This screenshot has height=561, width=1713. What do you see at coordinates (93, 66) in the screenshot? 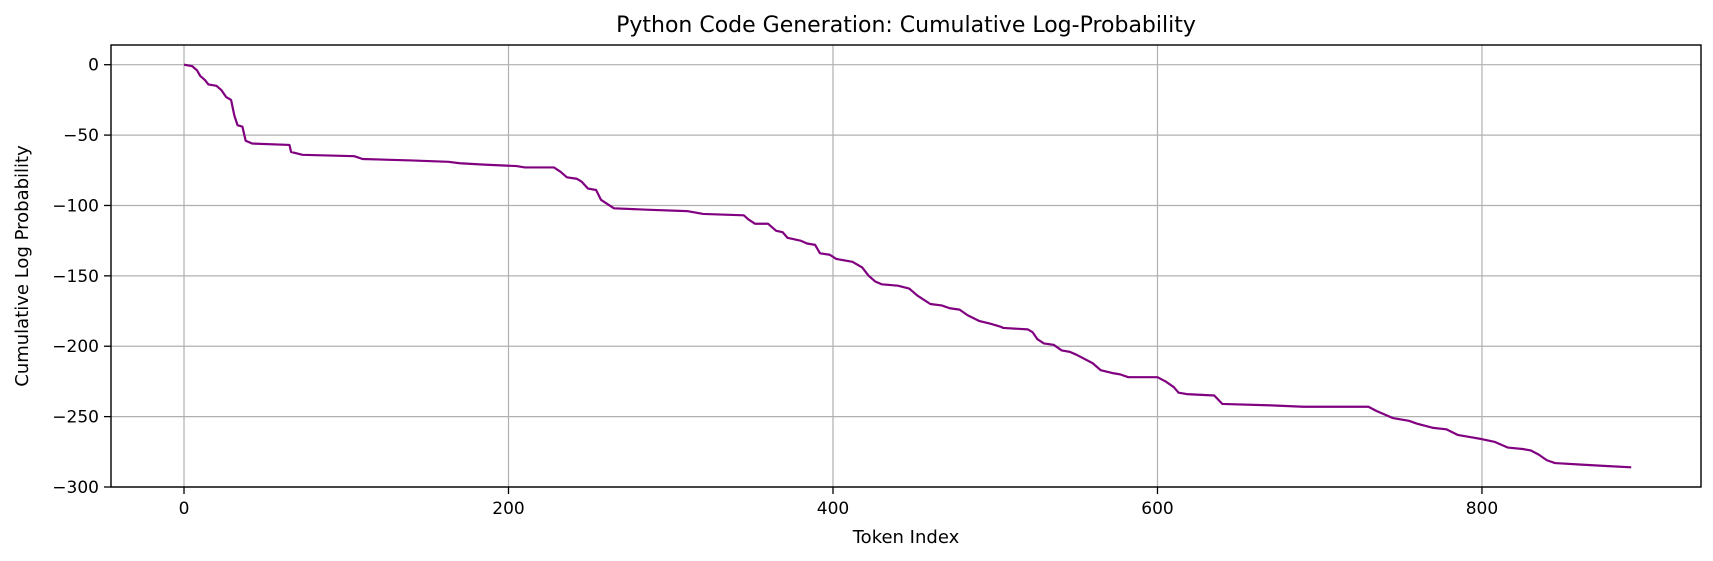
I see `y-tick-label: 0` at bounding box center [93, 66].